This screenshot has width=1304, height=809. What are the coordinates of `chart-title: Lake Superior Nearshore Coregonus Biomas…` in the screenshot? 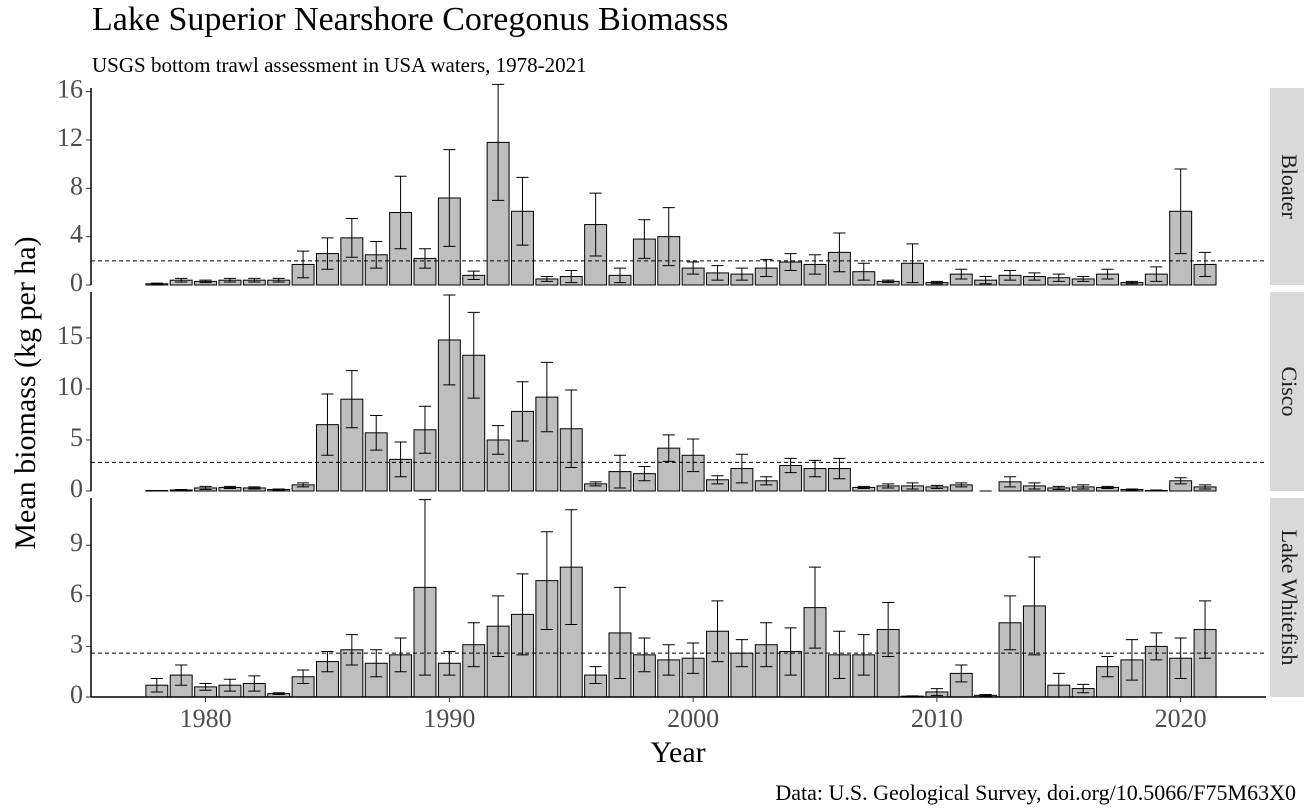 It's located at (410, 19).